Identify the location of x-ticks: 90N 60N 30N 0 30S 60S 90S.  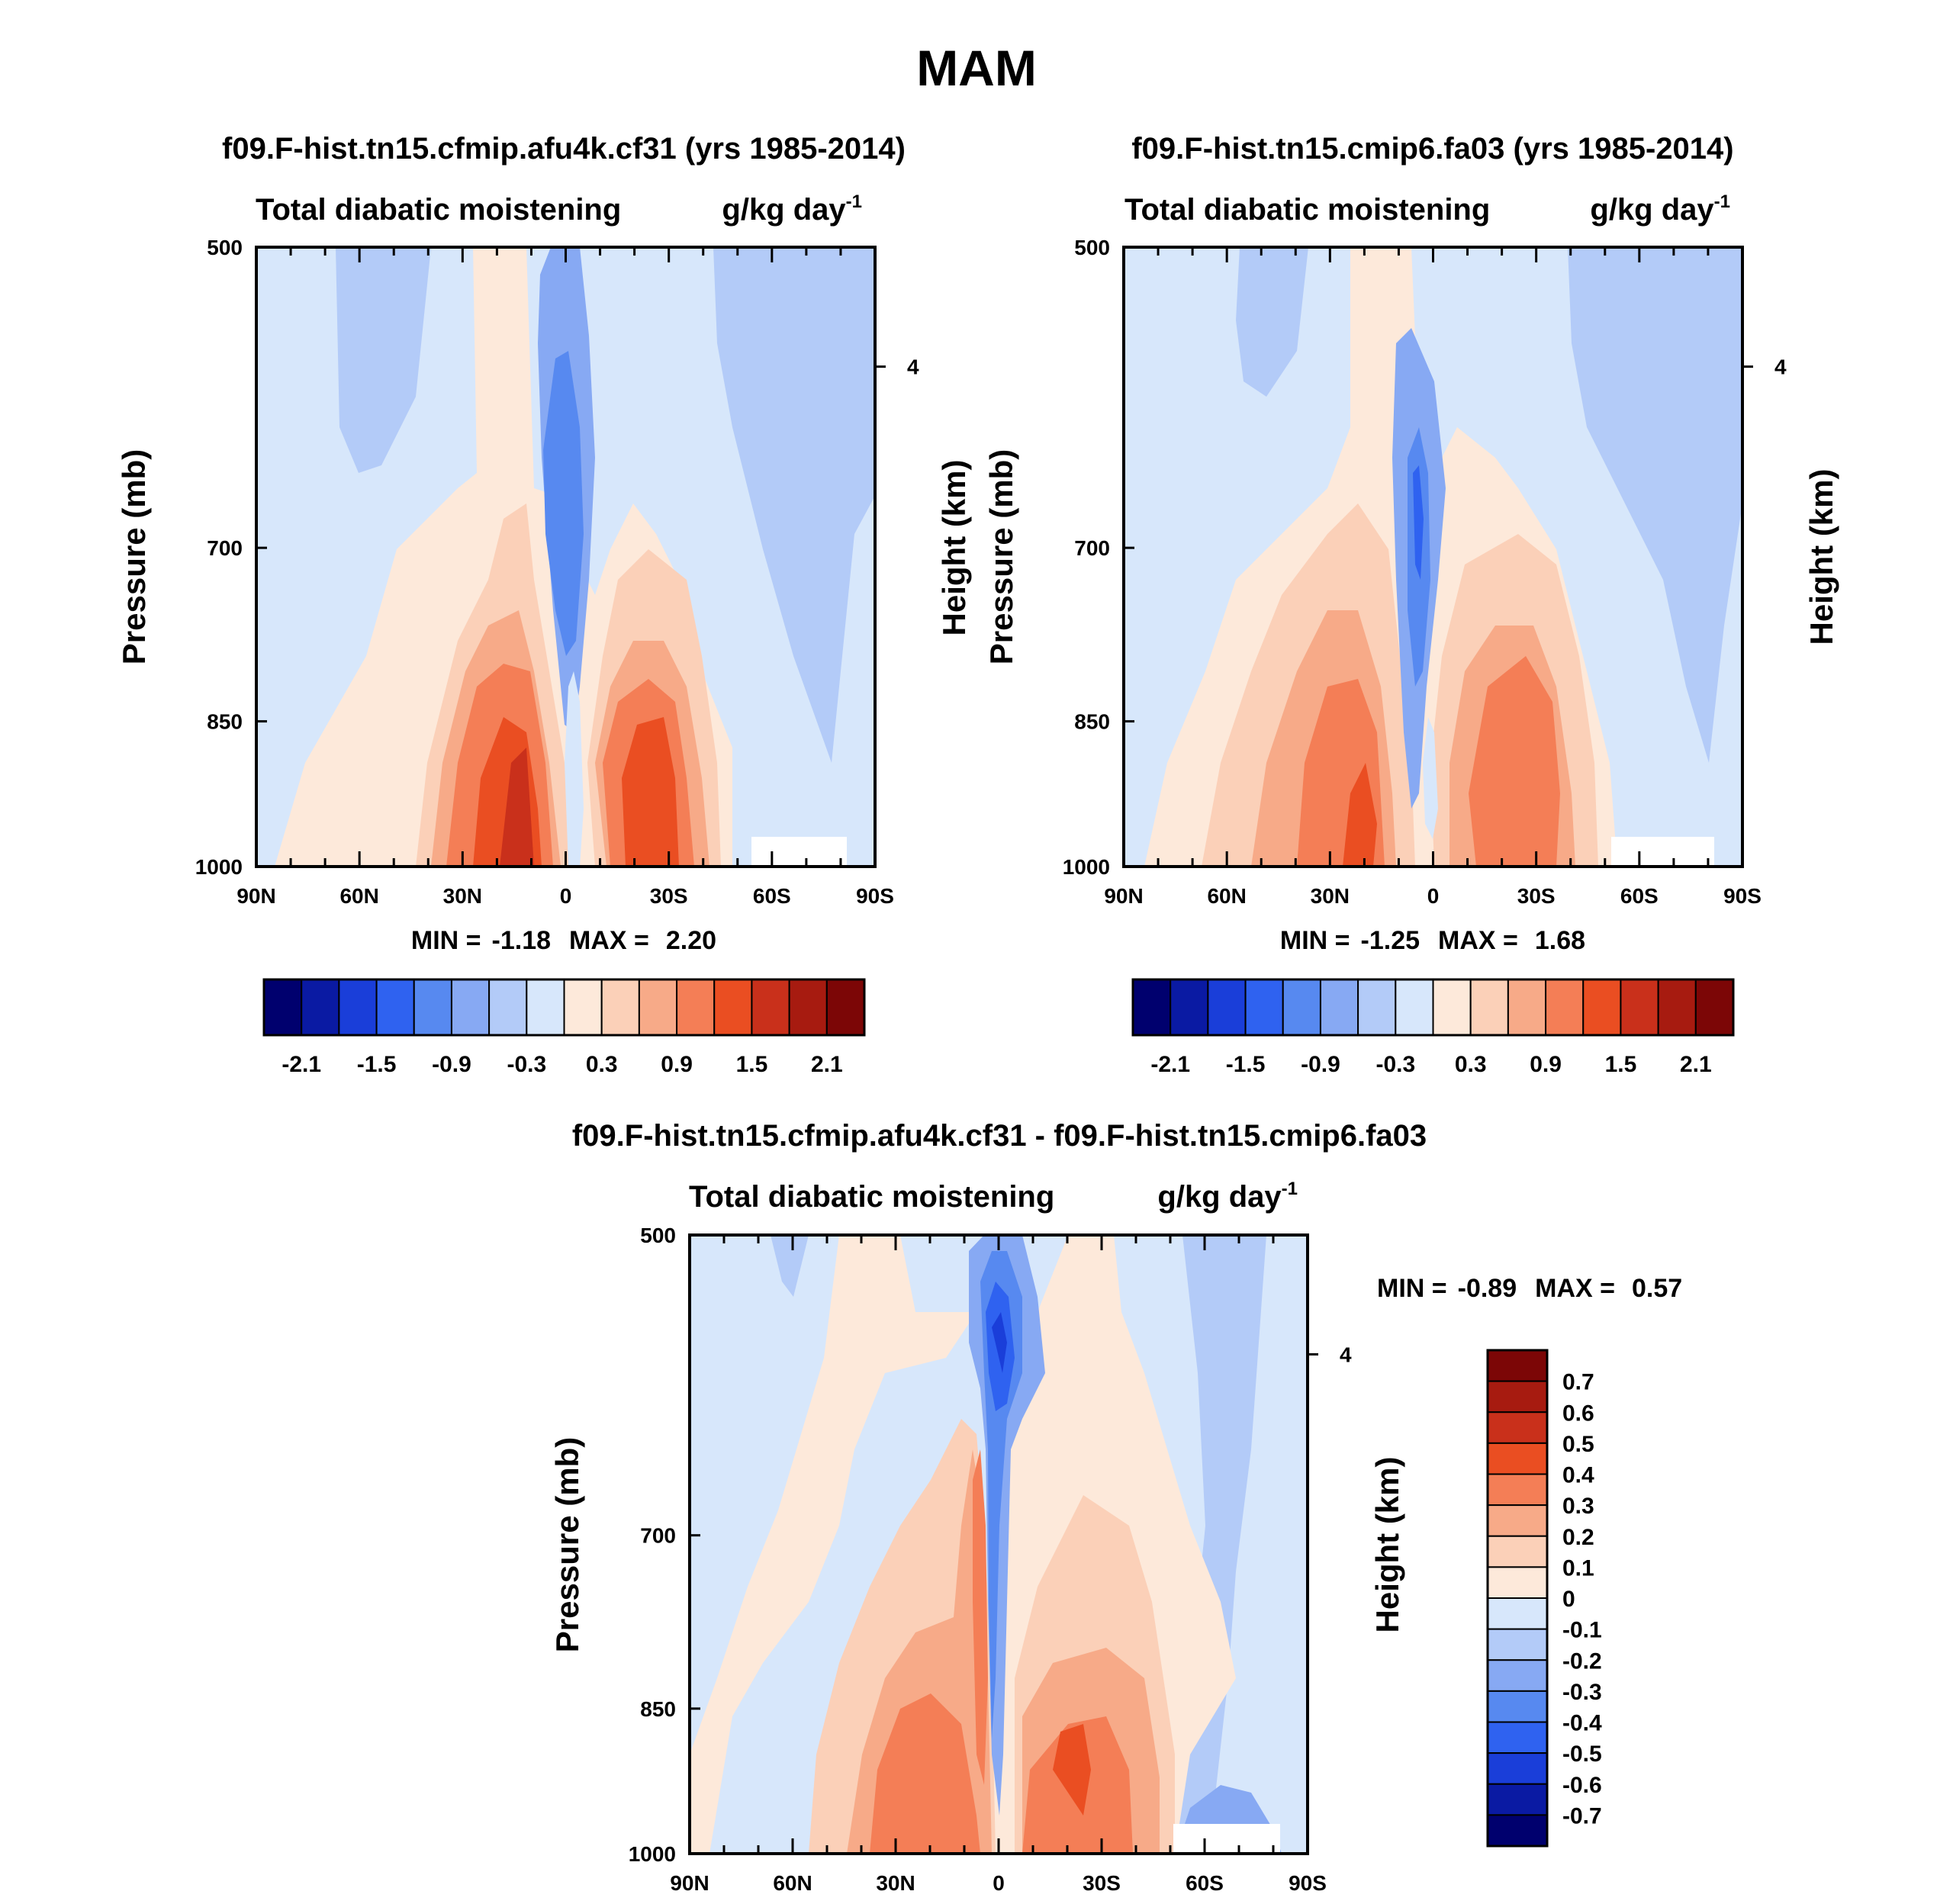
(998, 1565).